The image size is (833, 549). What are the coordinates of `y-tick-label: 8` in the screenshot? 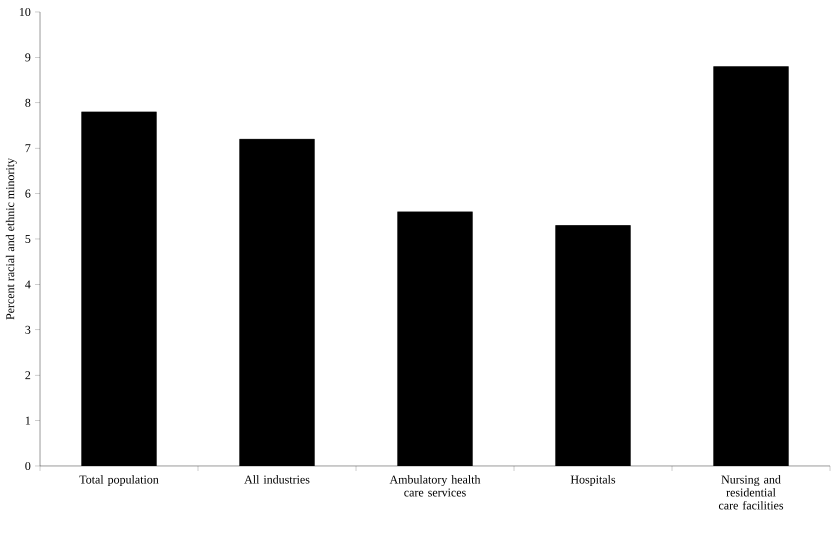 It's located at (27, 102).